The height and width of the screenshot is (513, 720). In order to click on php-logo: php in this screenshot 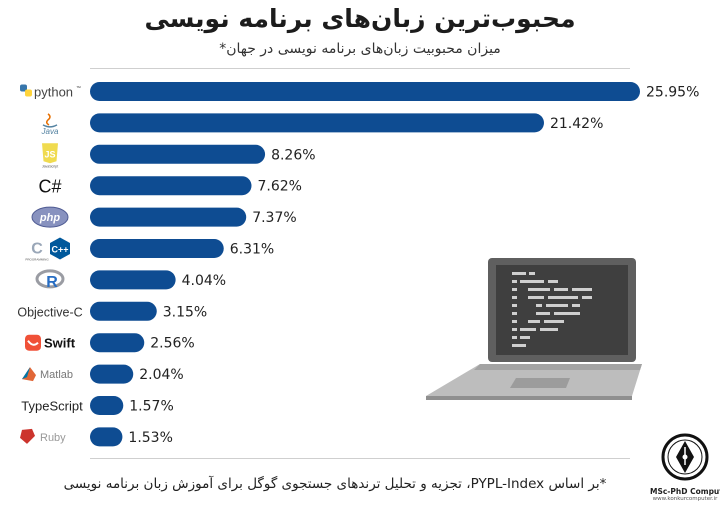, I will do `click(50, 217)`.